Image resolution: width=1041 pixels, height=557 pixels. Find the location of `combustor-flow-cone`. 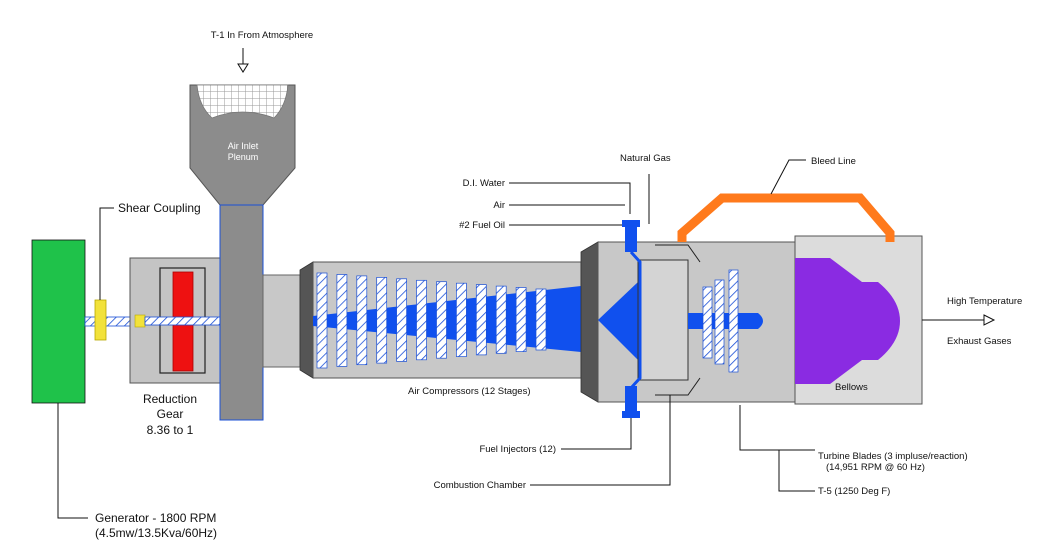

combustor-flow-cone is located at coordinates (618, 321).